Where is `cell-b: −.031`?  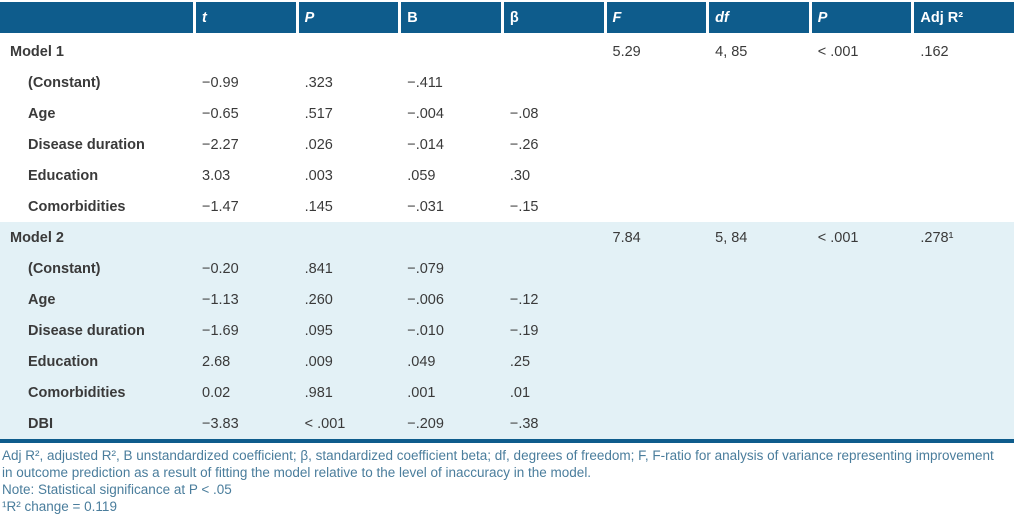
cell-b: −.031 is located at coordinates (425, 206).